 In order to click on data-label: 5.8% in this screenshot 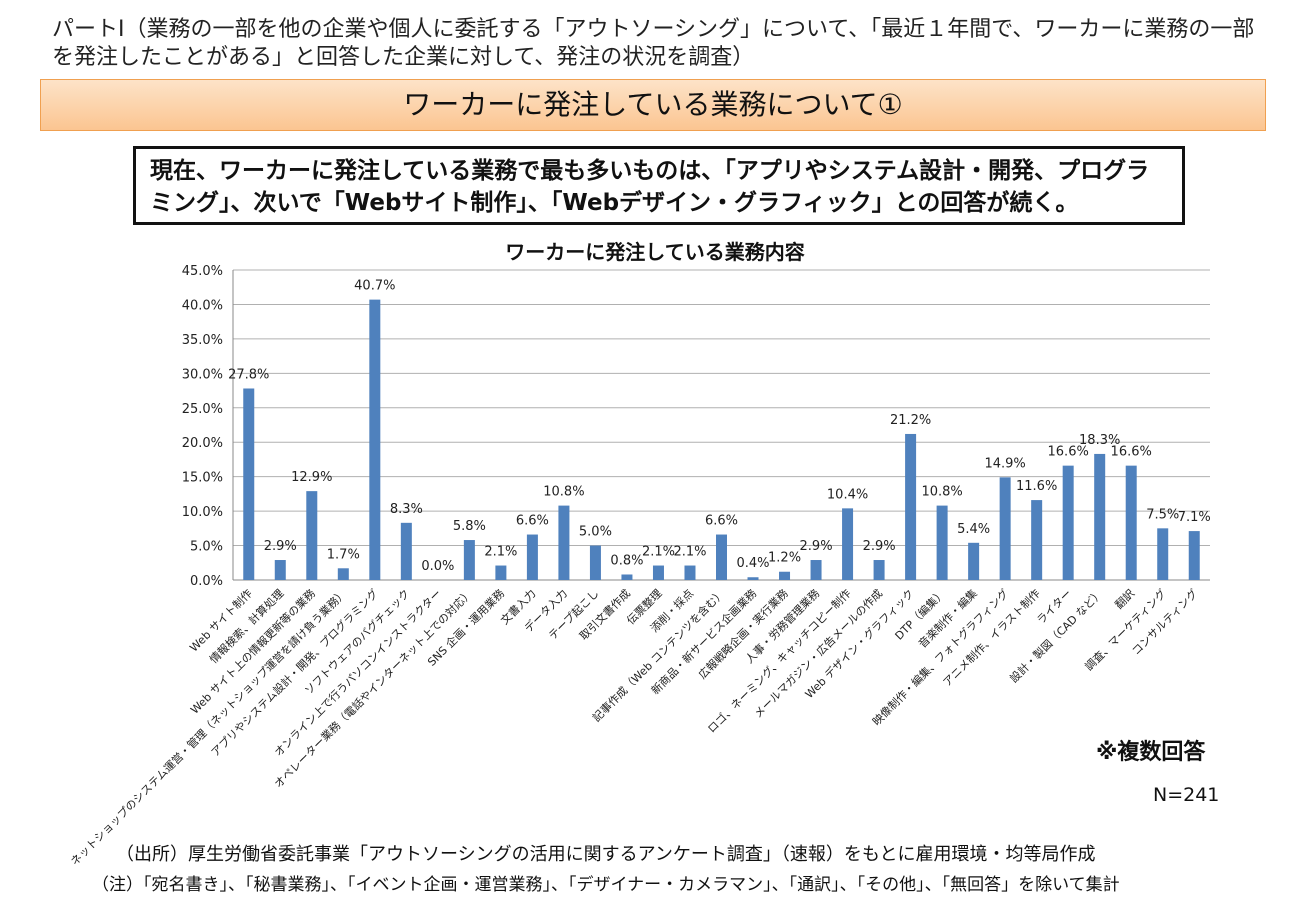, I will do `click(469, 526)`.